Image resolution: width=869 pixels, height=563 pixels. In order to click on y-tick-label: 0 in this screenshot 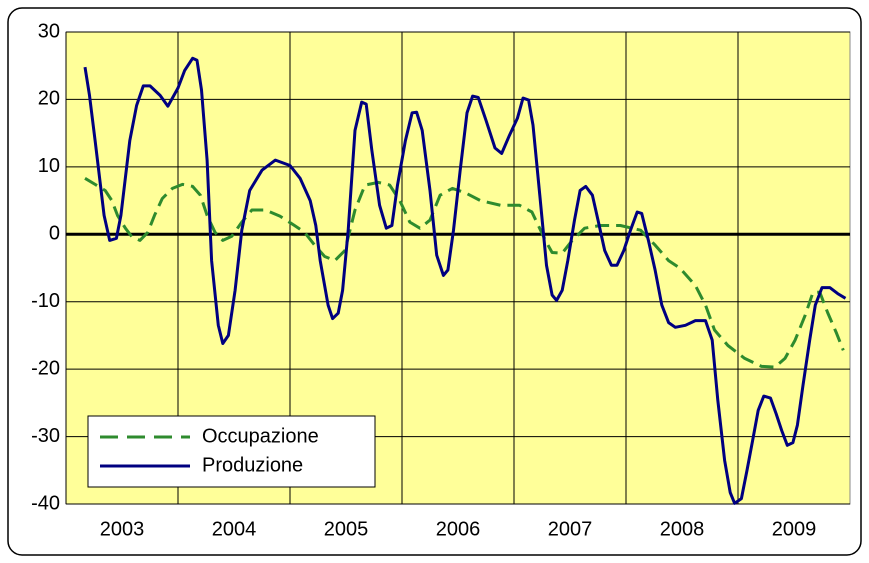, I will do `click(54, 234)`.